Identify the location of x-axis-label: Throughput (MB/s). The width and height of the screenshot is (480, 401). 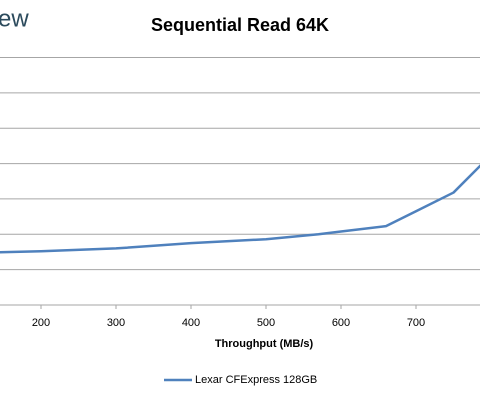
(264, 344).